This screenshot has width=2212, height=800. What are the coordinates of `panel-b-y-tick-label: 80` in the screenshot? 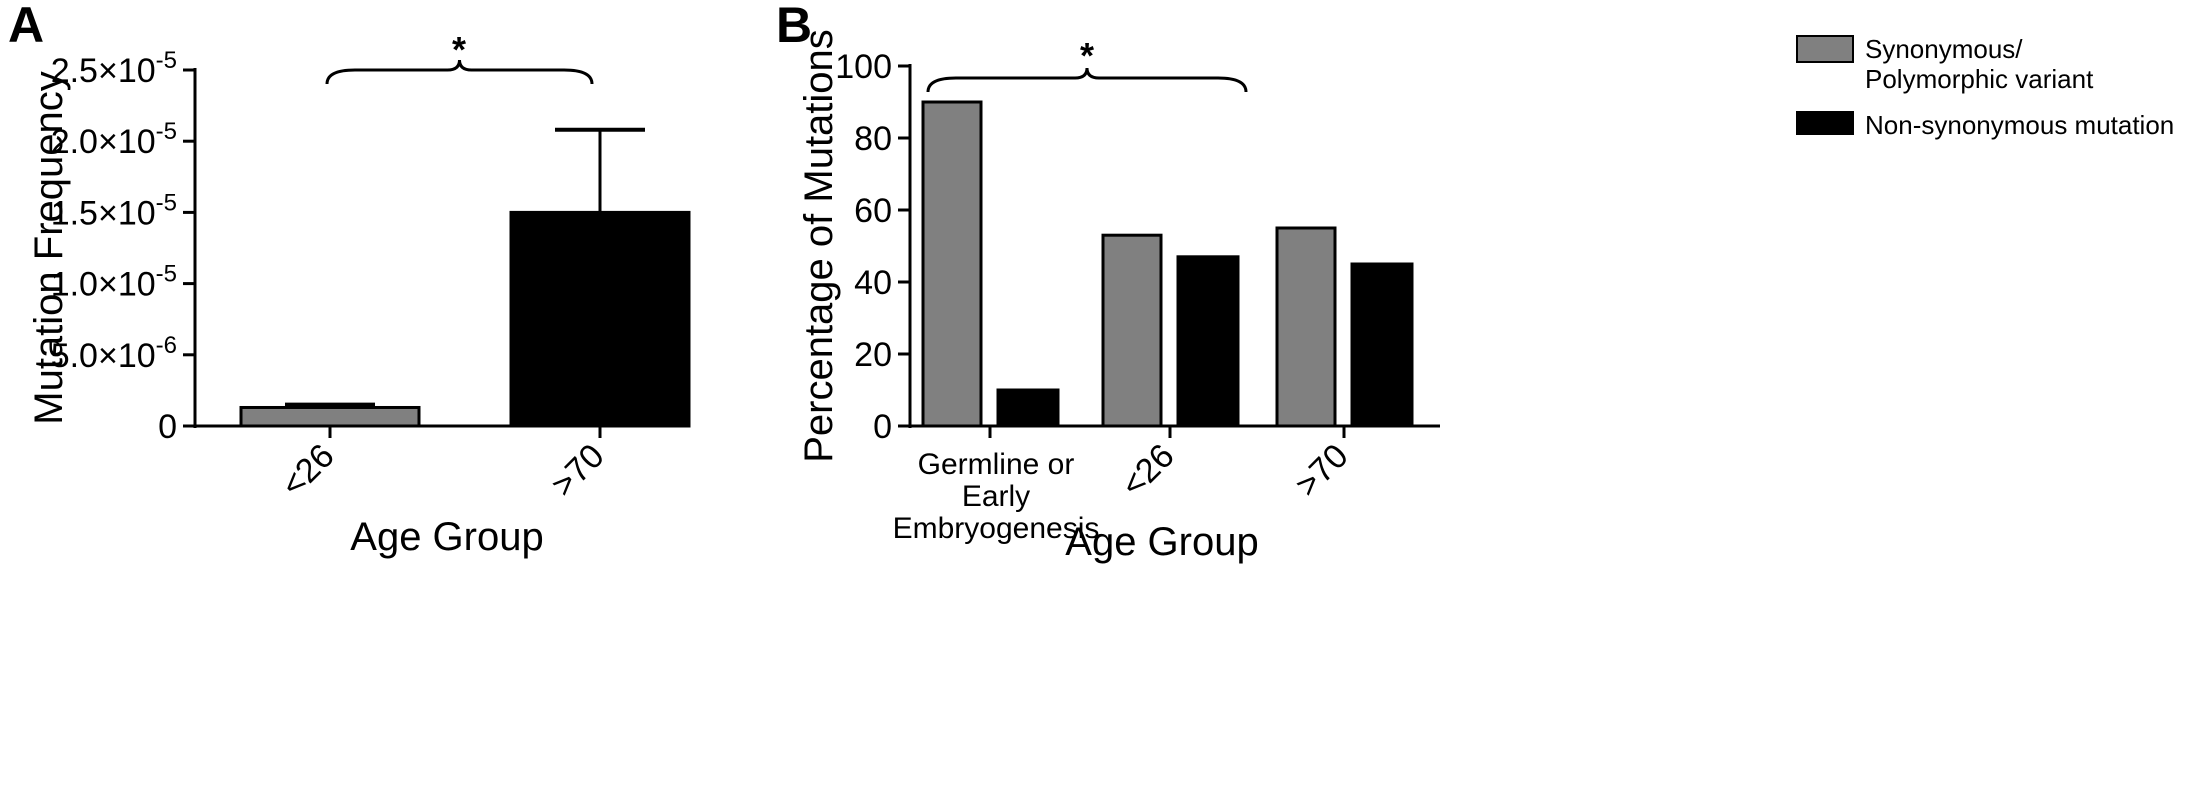 It's located at (873, 139).